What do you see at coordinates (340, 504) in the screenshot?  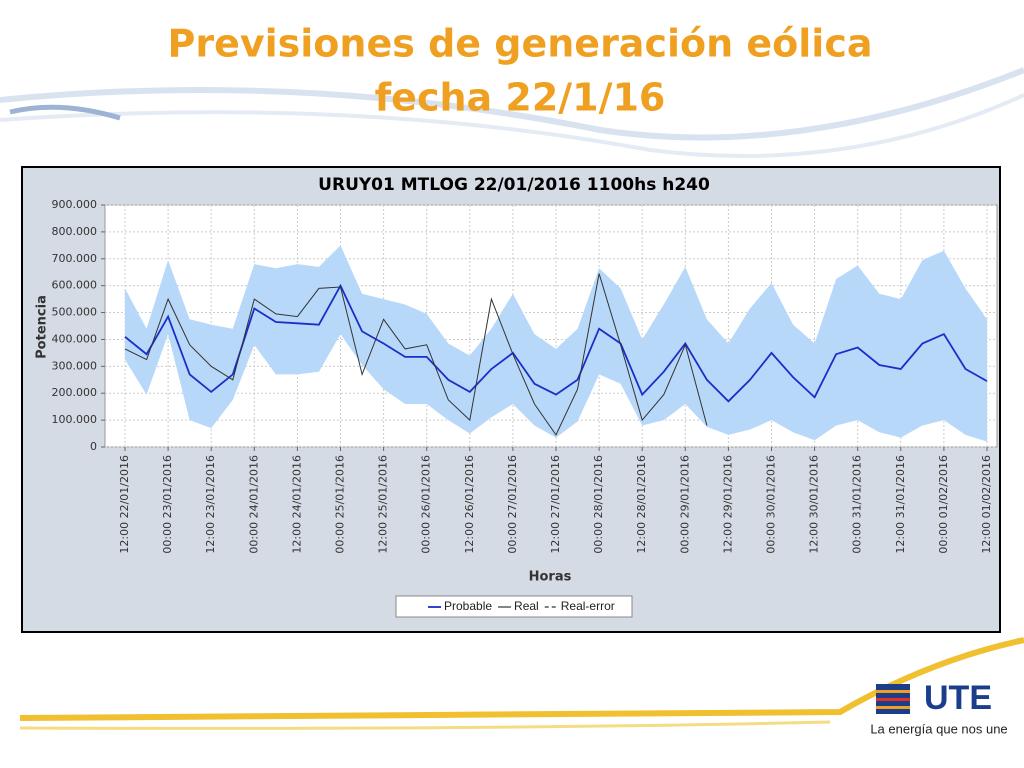 I see `x-tick-label: 00:00 25/01/2016` at bounding box center [340, 504].